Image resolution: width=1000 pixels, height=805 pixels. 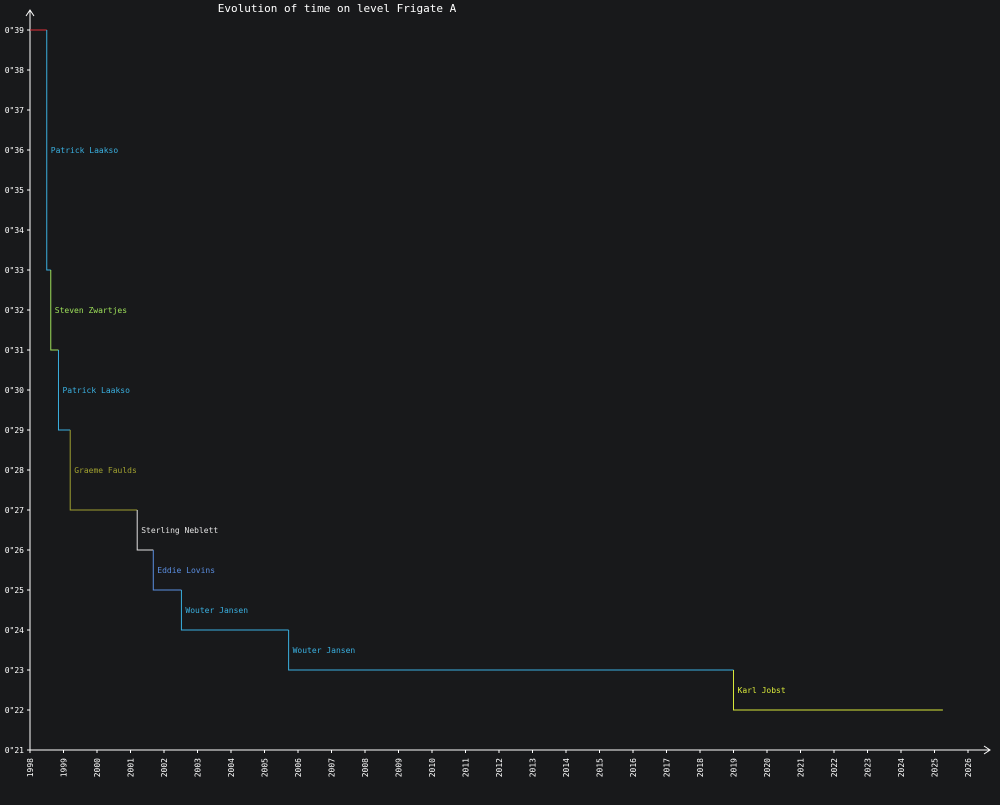 I want to click on x-tick-label: 2002, so click(x=164, y=767).